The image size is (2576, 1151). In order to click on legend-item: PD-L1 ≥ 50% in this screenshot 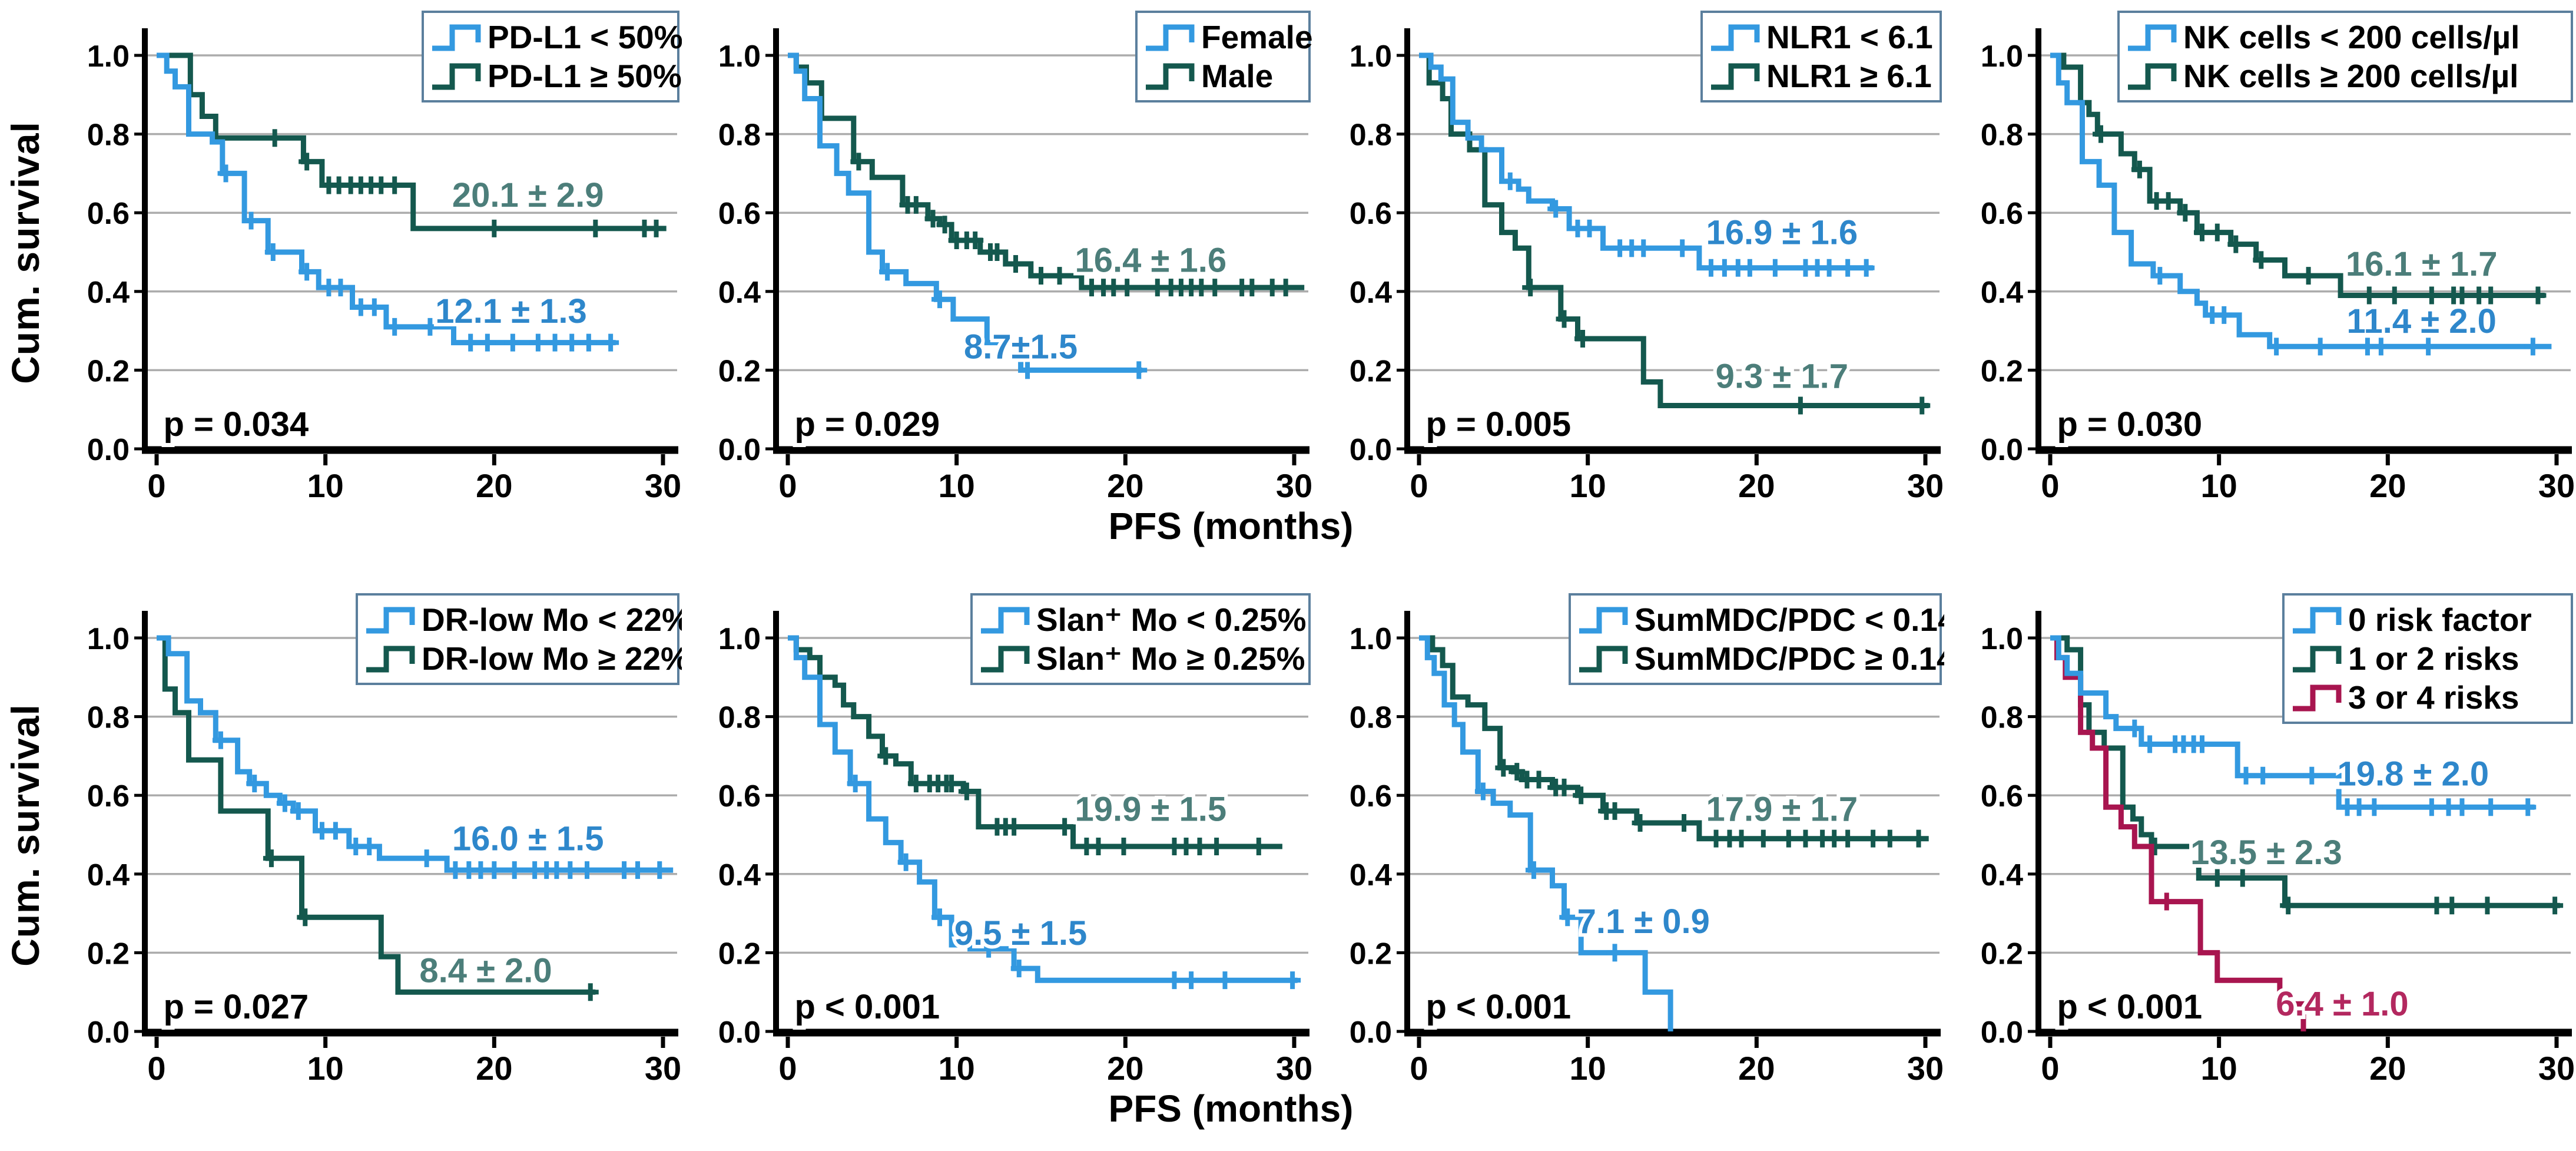, I will do `click(557, 76)`.